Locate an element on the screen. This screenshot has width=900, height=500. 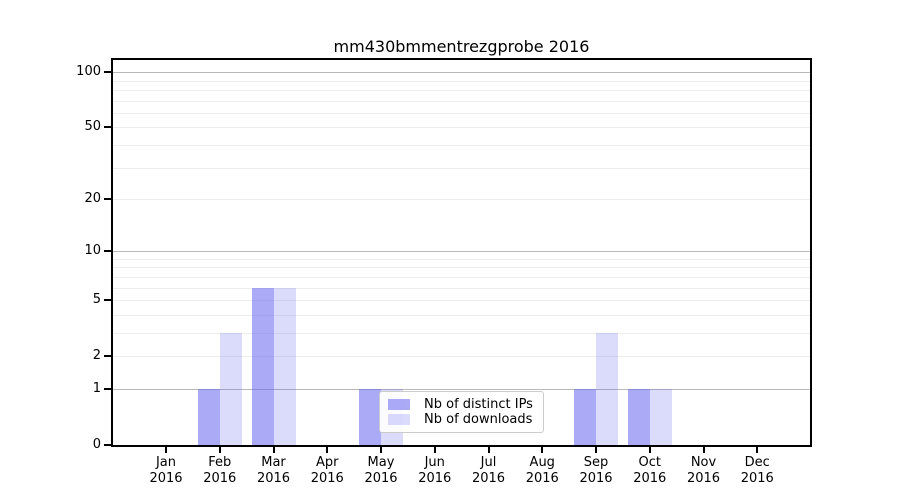
x-tick-month: Aug is located at coordinates (542, 462).